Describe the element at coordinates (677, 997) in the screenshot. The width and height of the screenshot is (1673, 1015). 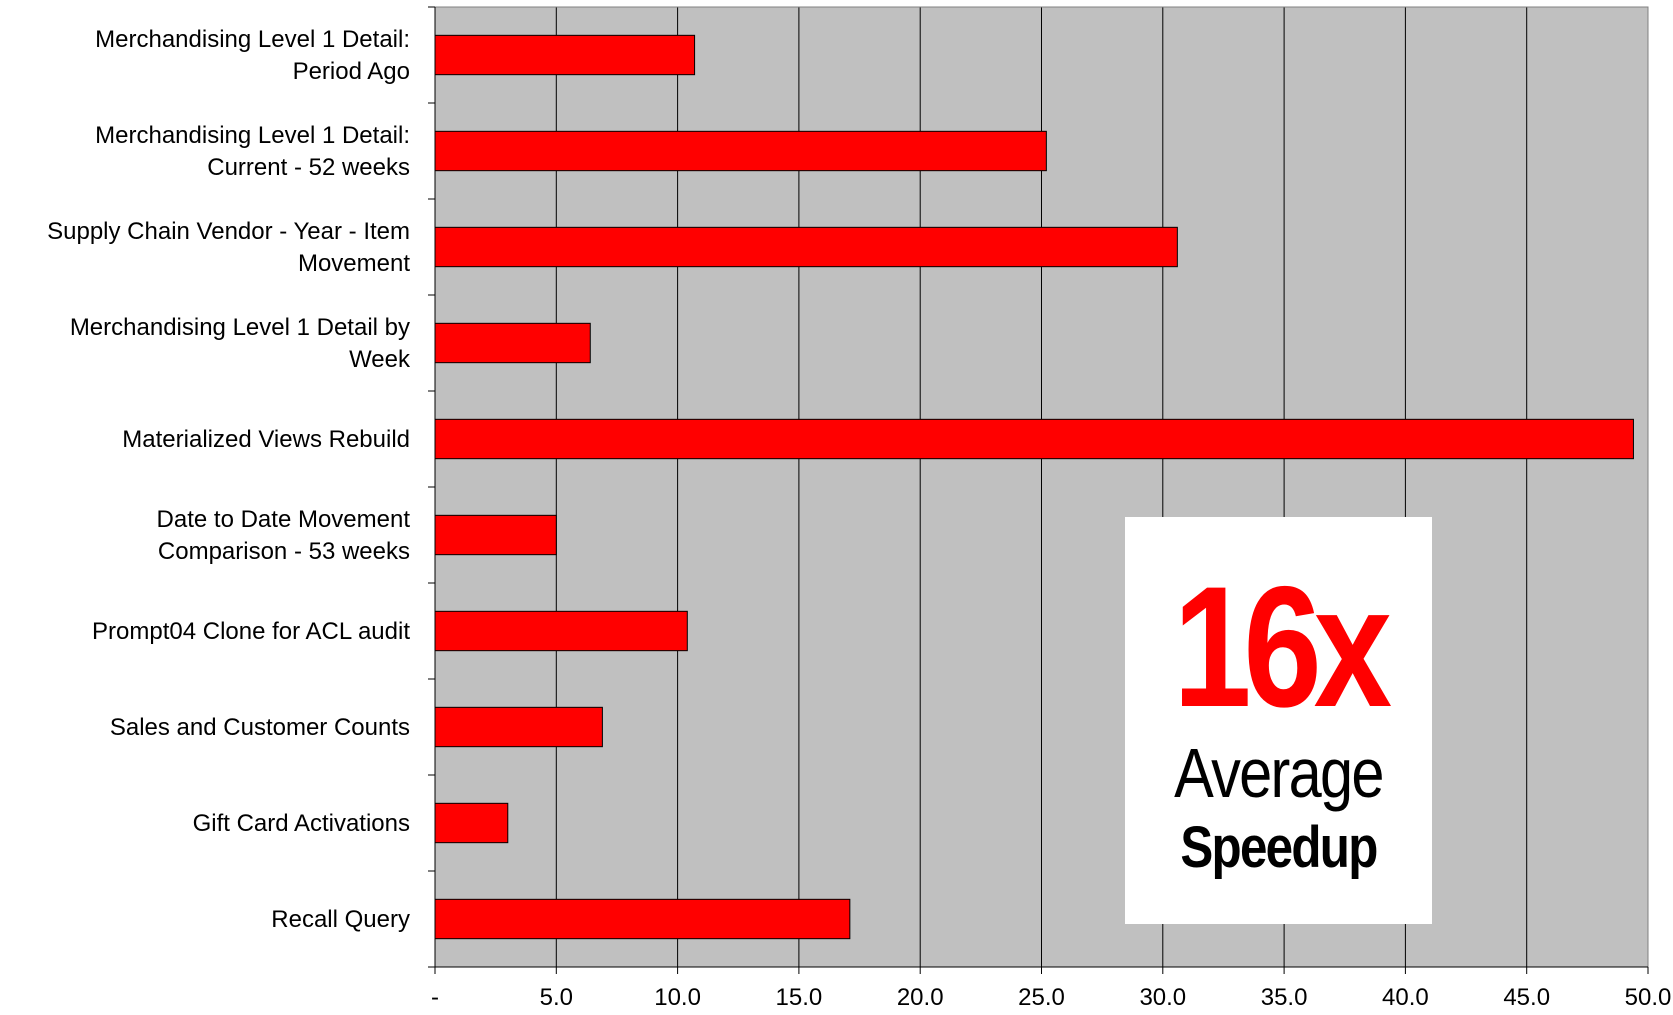
I see `x-tick-label: 10.0` at that location.